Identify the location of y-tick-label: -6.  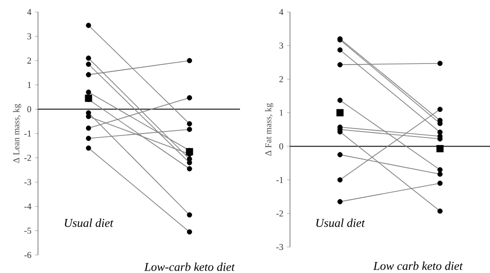
(28, 255).